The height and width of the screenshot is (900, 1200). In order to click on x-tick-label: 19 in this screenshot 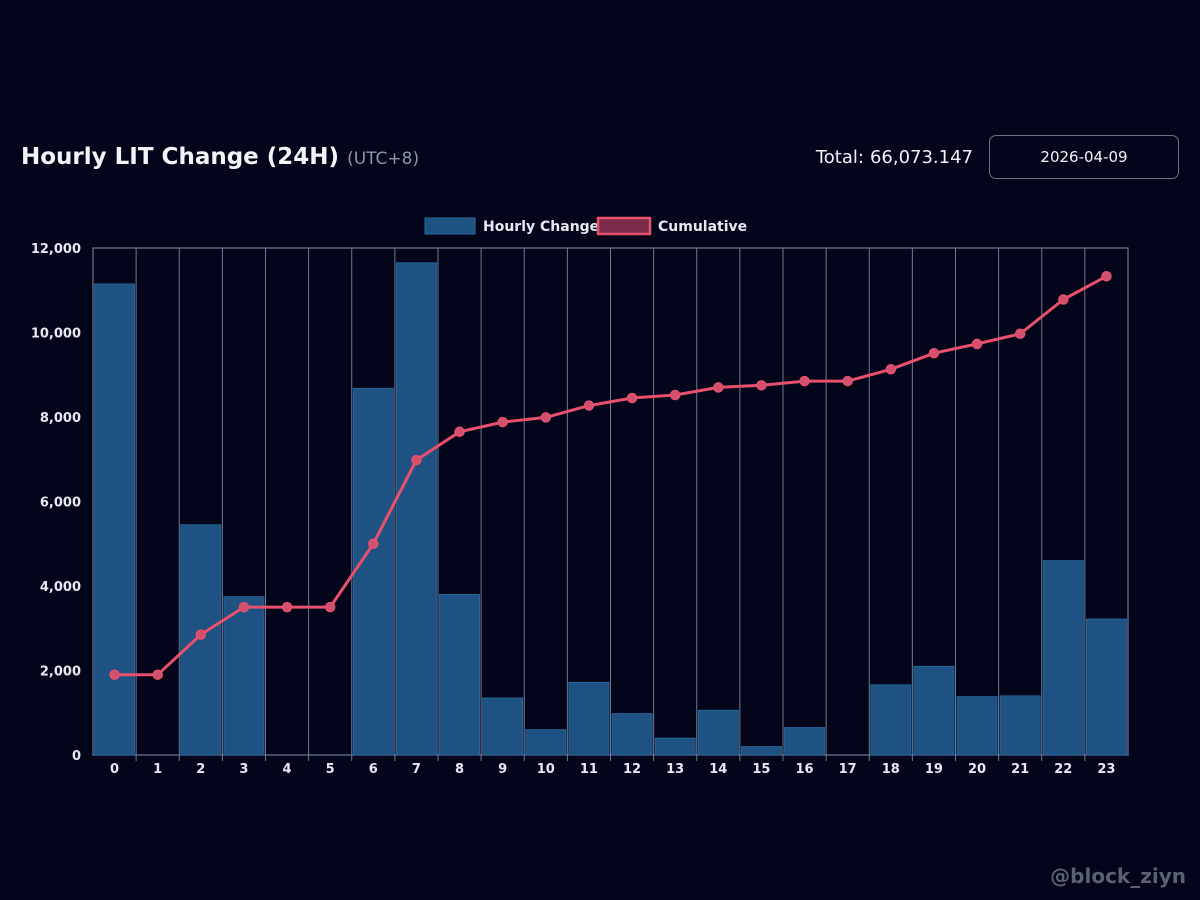, I will do `click(934, 769)`.